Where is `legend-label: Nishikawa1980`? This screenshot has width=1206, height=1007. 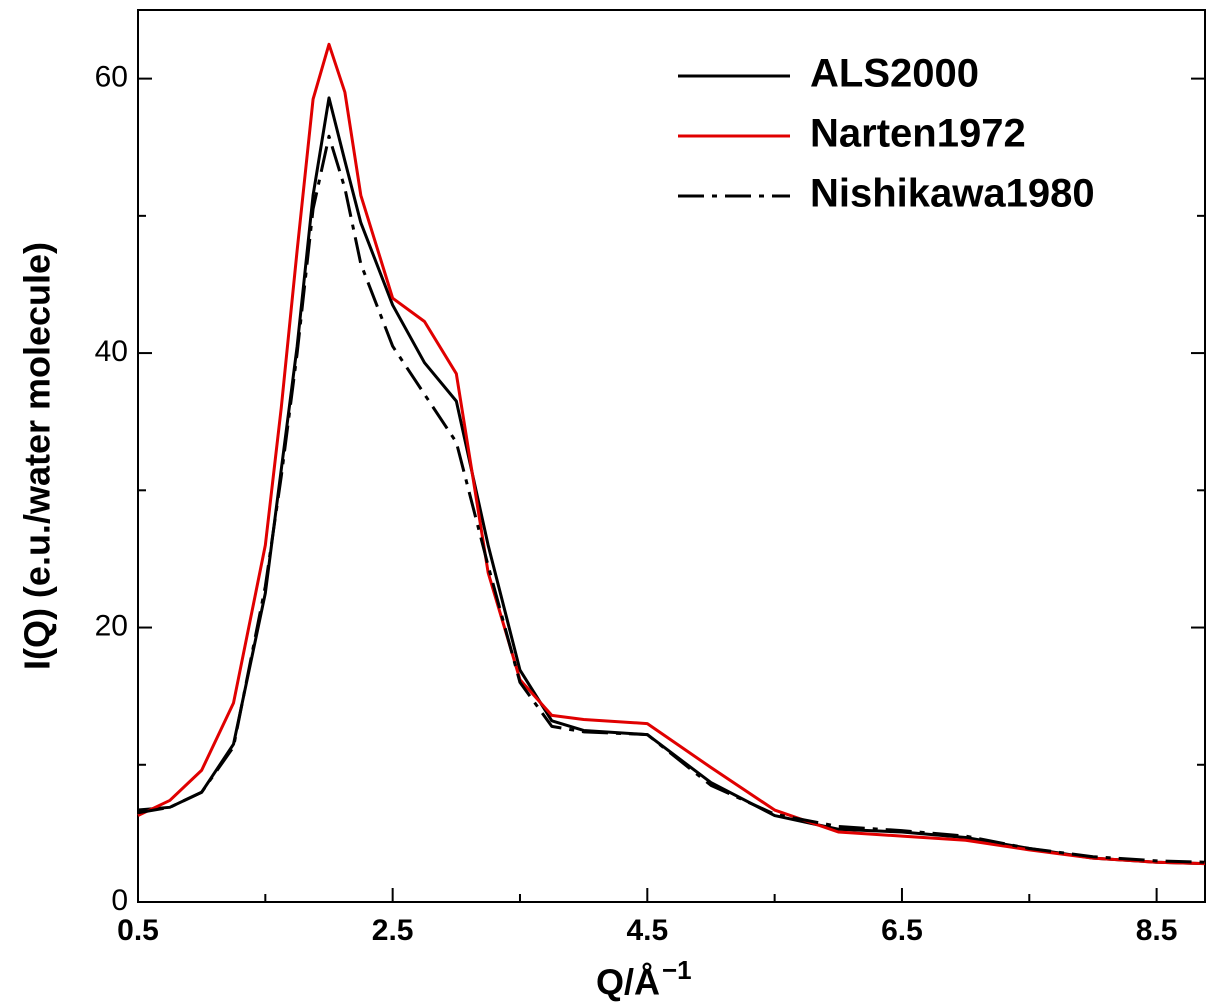
legend-label: Nishikawa1980 is located at coordinates (952, 194).